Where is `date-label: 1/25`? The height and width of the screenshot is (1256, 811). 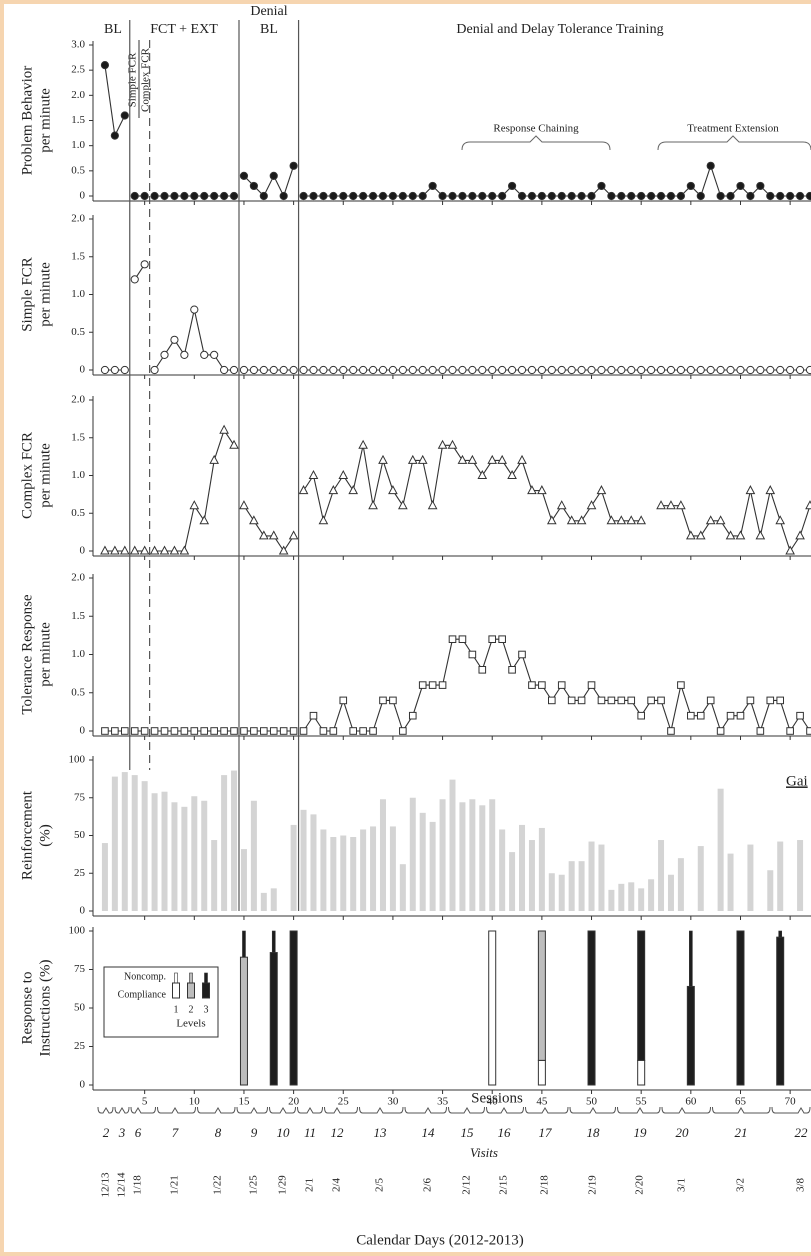 date-label: 1/25 is located at coordinates (254, 1185).